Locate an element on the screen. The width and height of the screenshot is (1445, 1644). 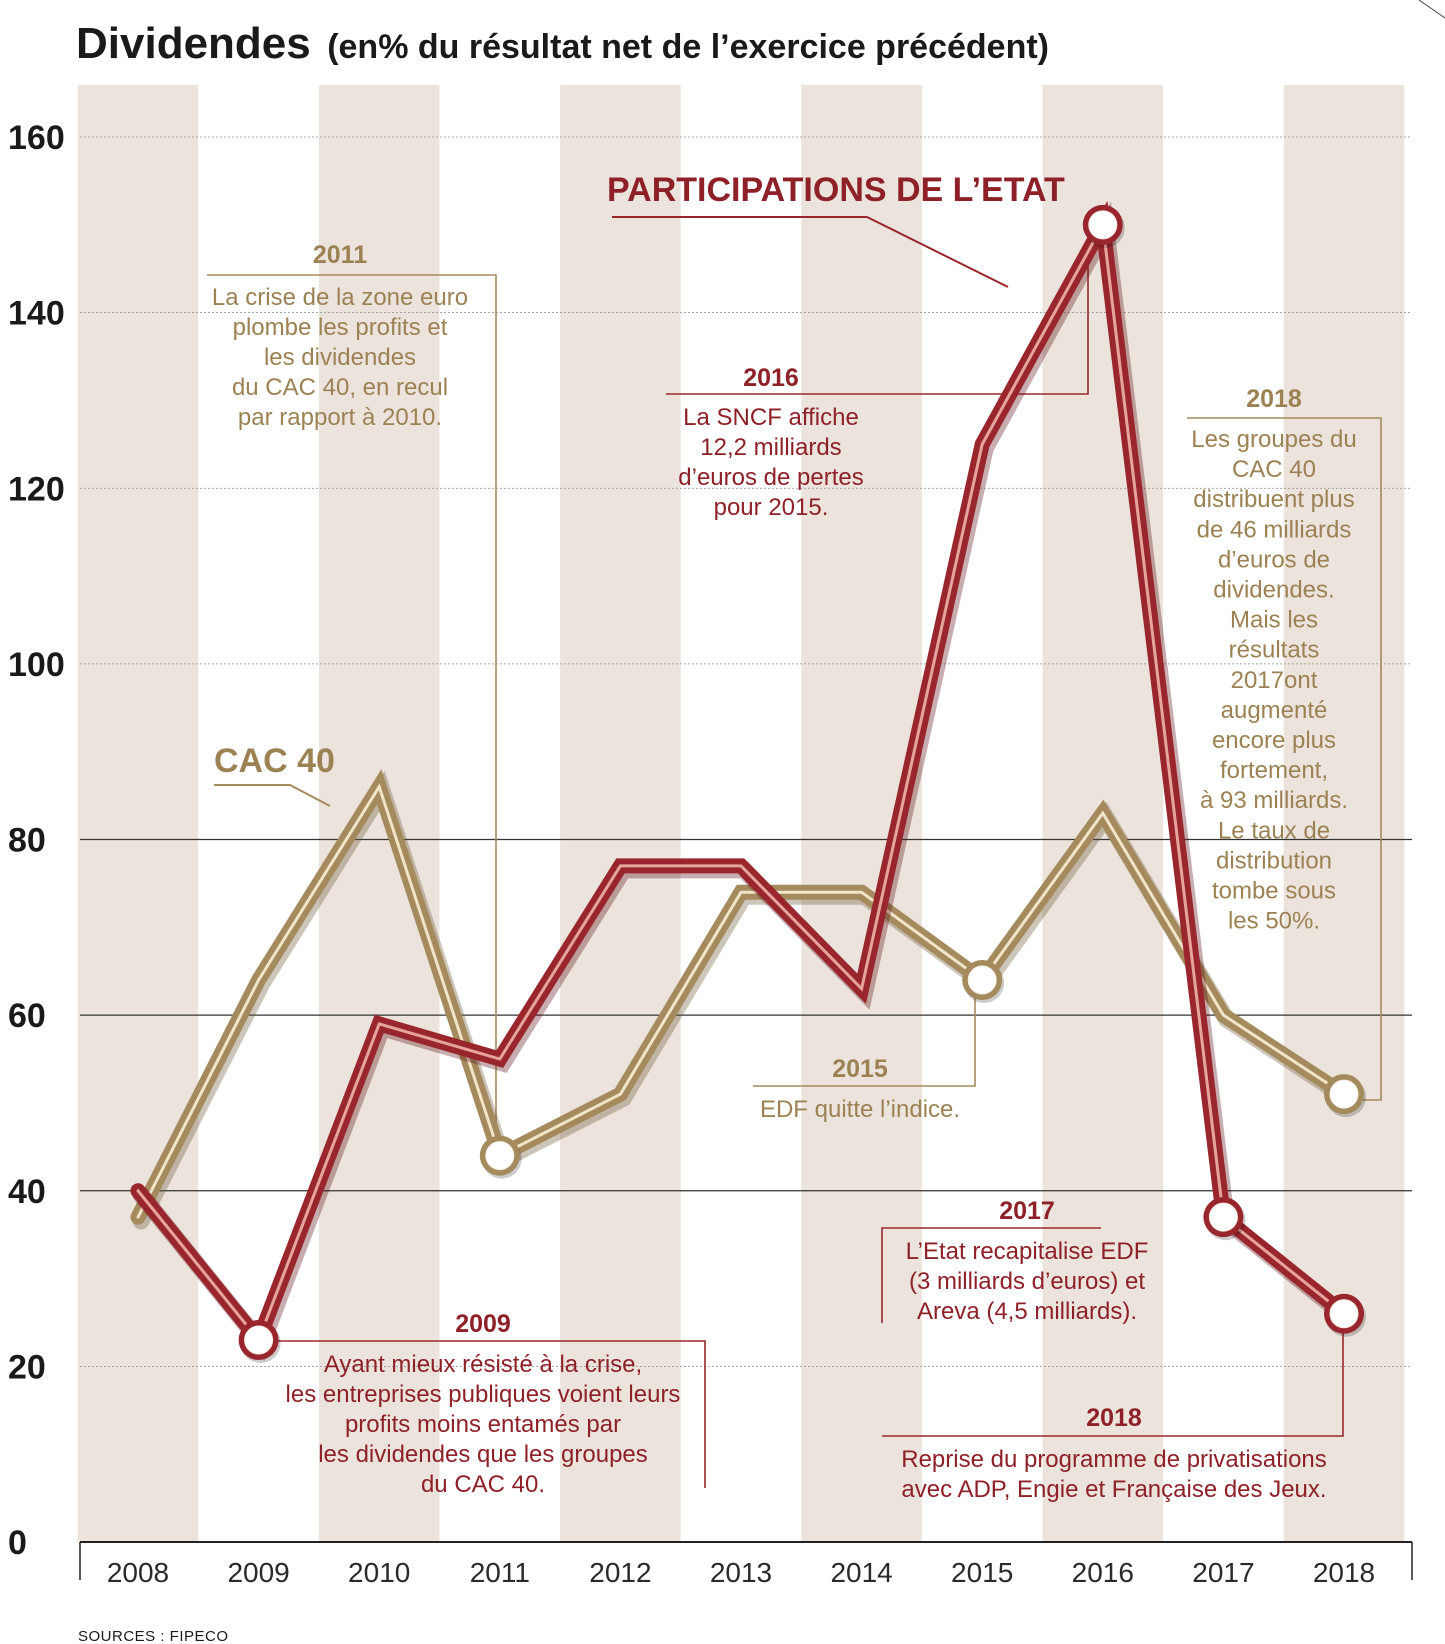
annotation-line: EDF quitte l’indice. is located at coordinates (860, 1109).